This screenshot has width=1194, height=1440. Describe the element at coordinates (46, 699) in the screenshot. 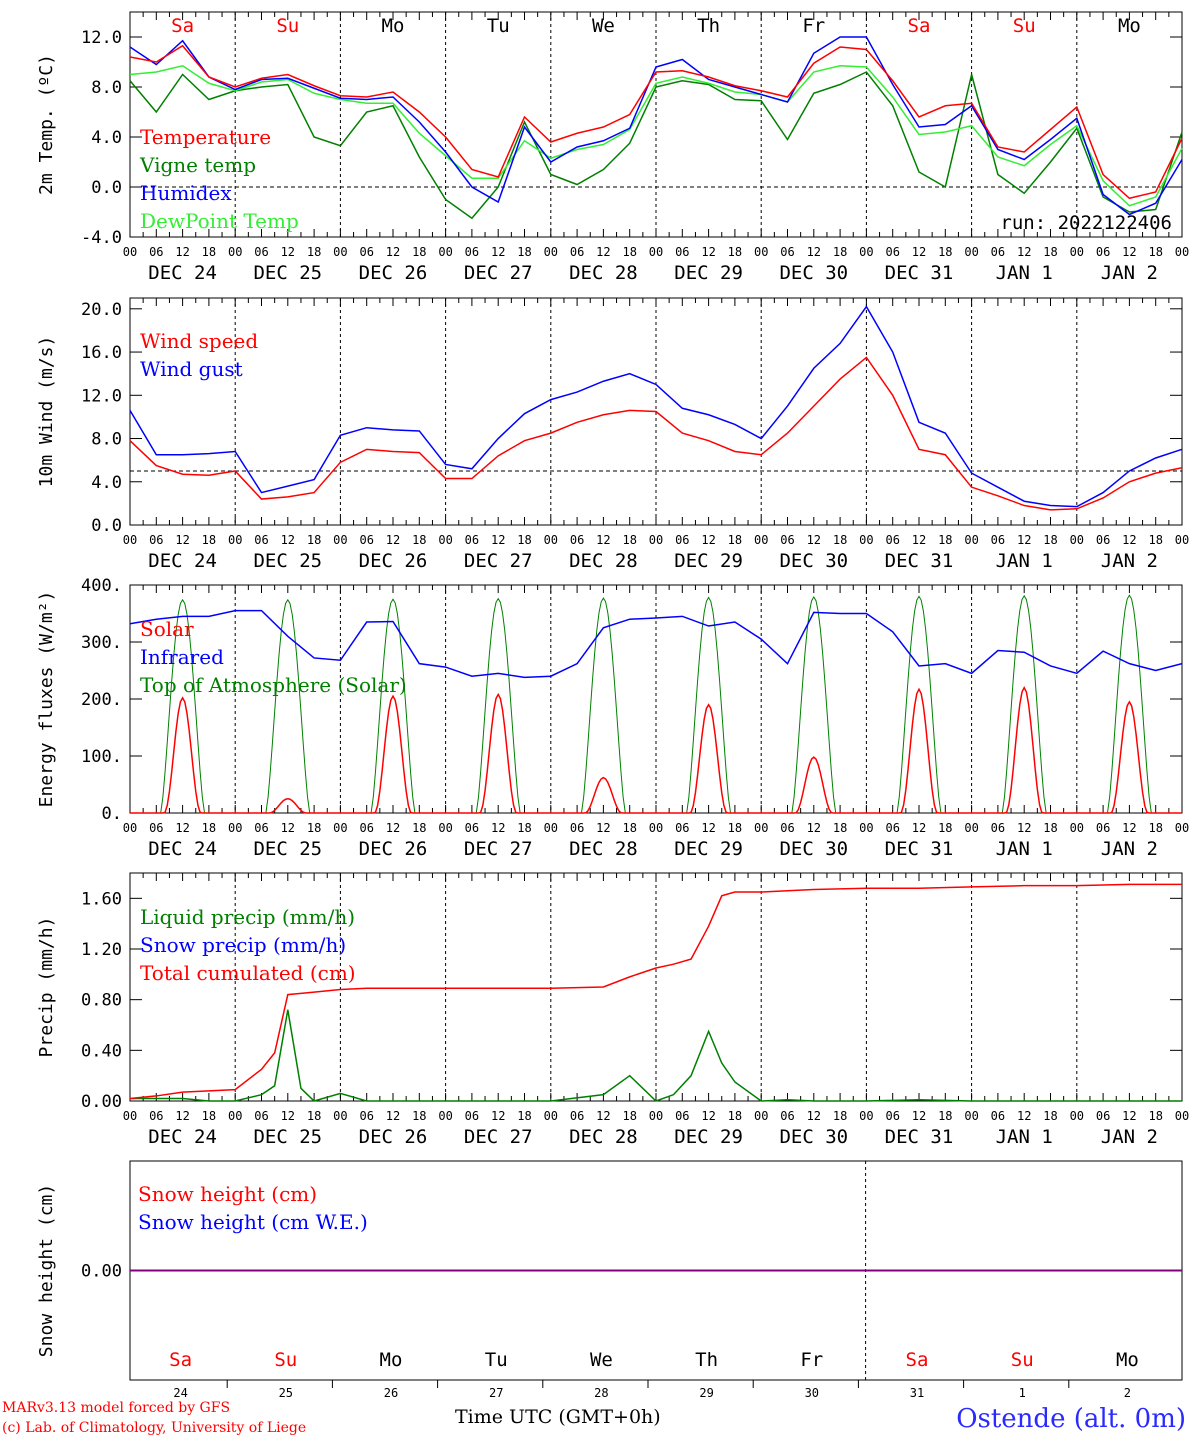

I see `y-axis-label: Energy fluxes (W/m²)` at that location.